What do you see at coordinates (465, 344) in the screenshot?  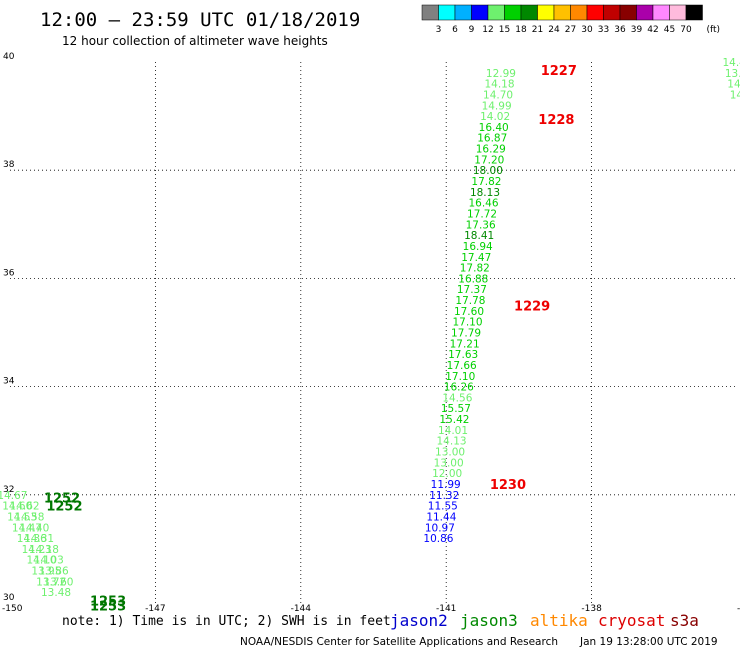 I see `swh-value: 17.21` at bounding box center [465, 344].